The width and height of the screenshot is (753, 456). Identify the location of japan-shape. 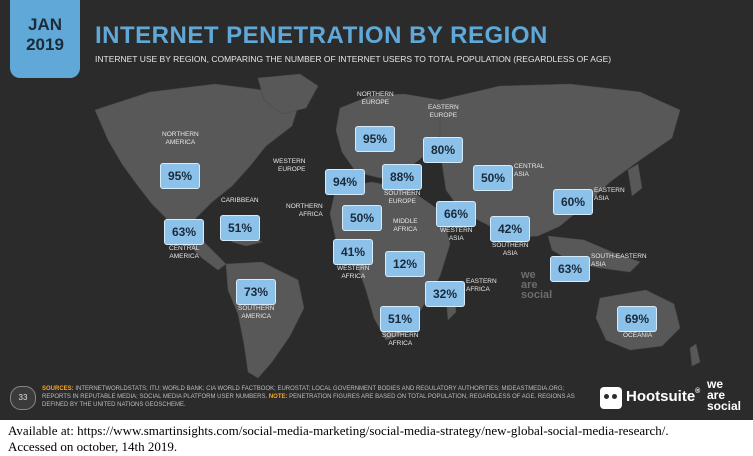
(635, 180).